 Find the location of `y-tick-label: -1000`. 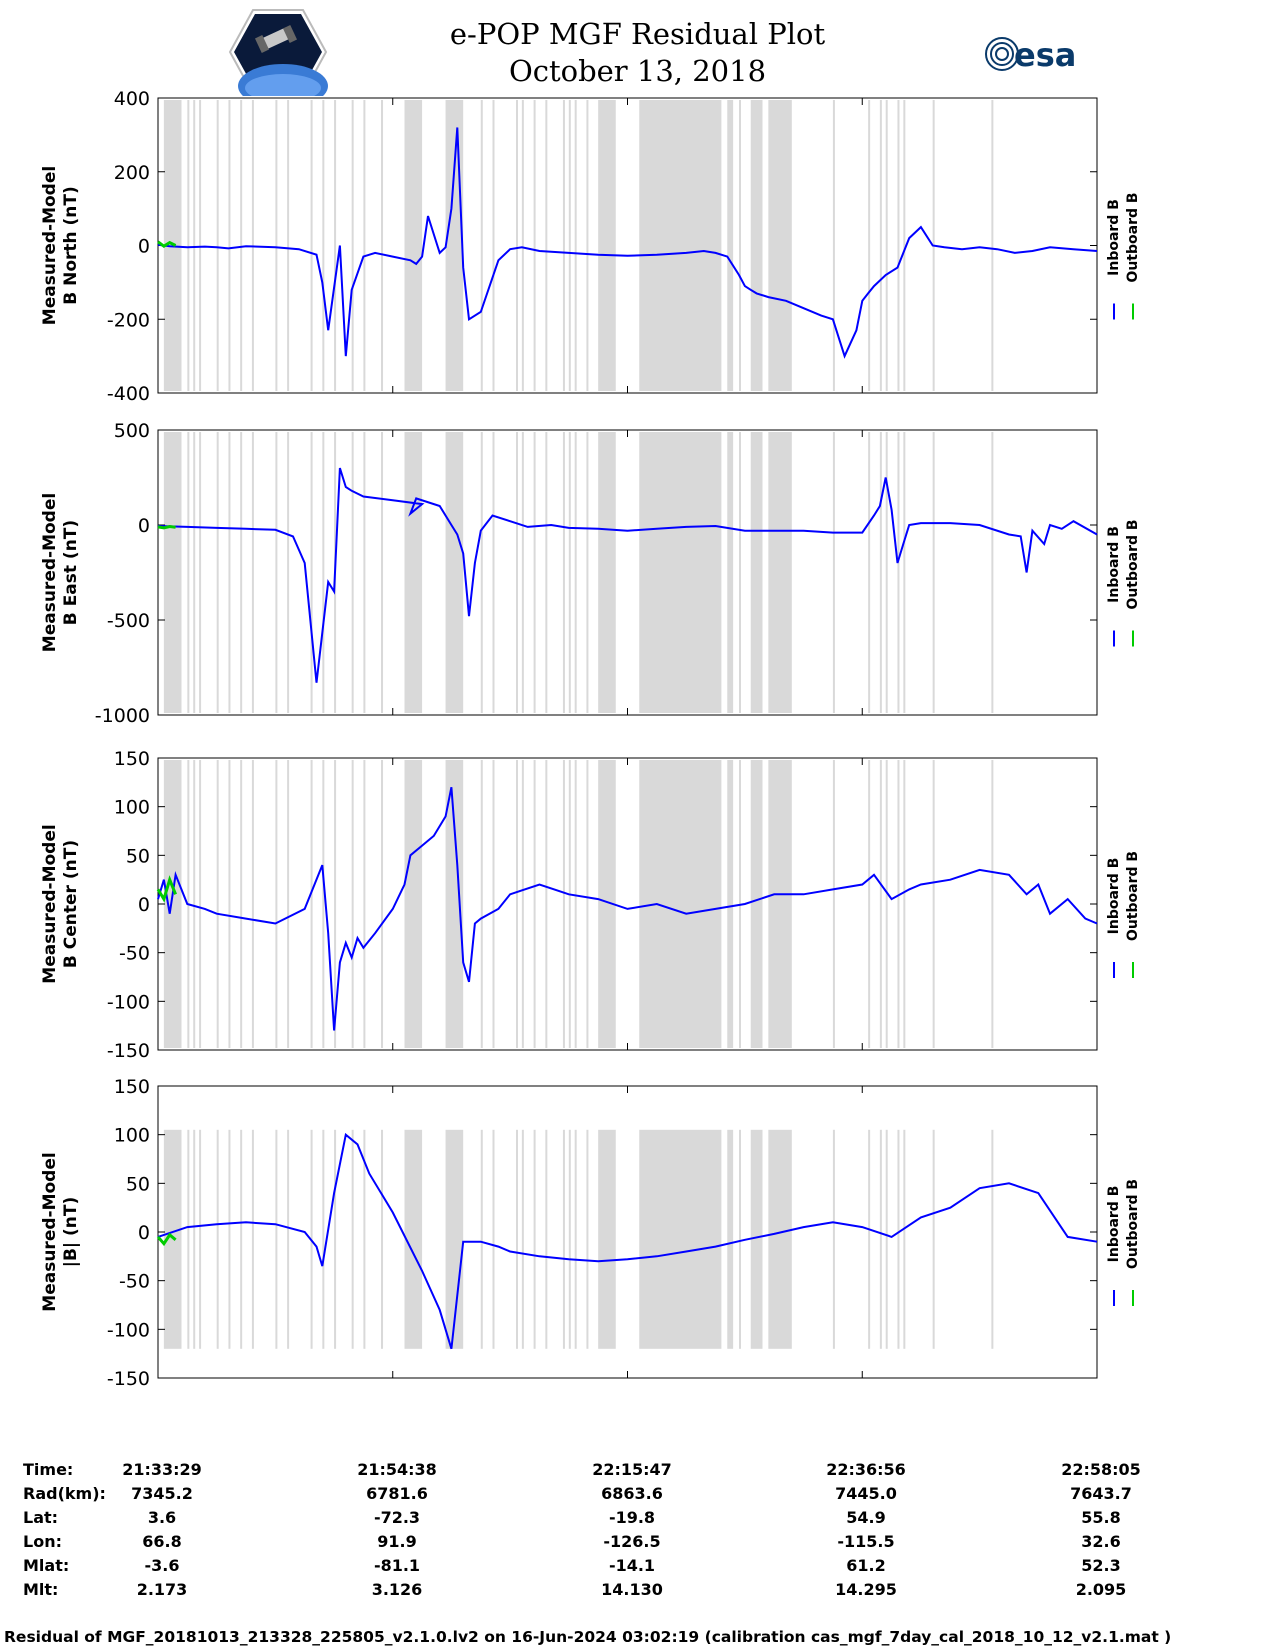

y-tick-label: -1000 is located at coordinates (122, 716).